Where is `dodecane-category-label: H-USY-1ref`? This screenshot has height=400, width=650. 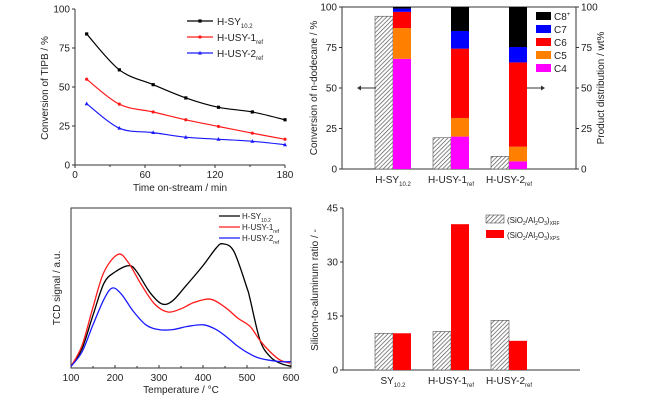 dodecane-category-label: H-USY-1ref is located at coordinates (451, 181).